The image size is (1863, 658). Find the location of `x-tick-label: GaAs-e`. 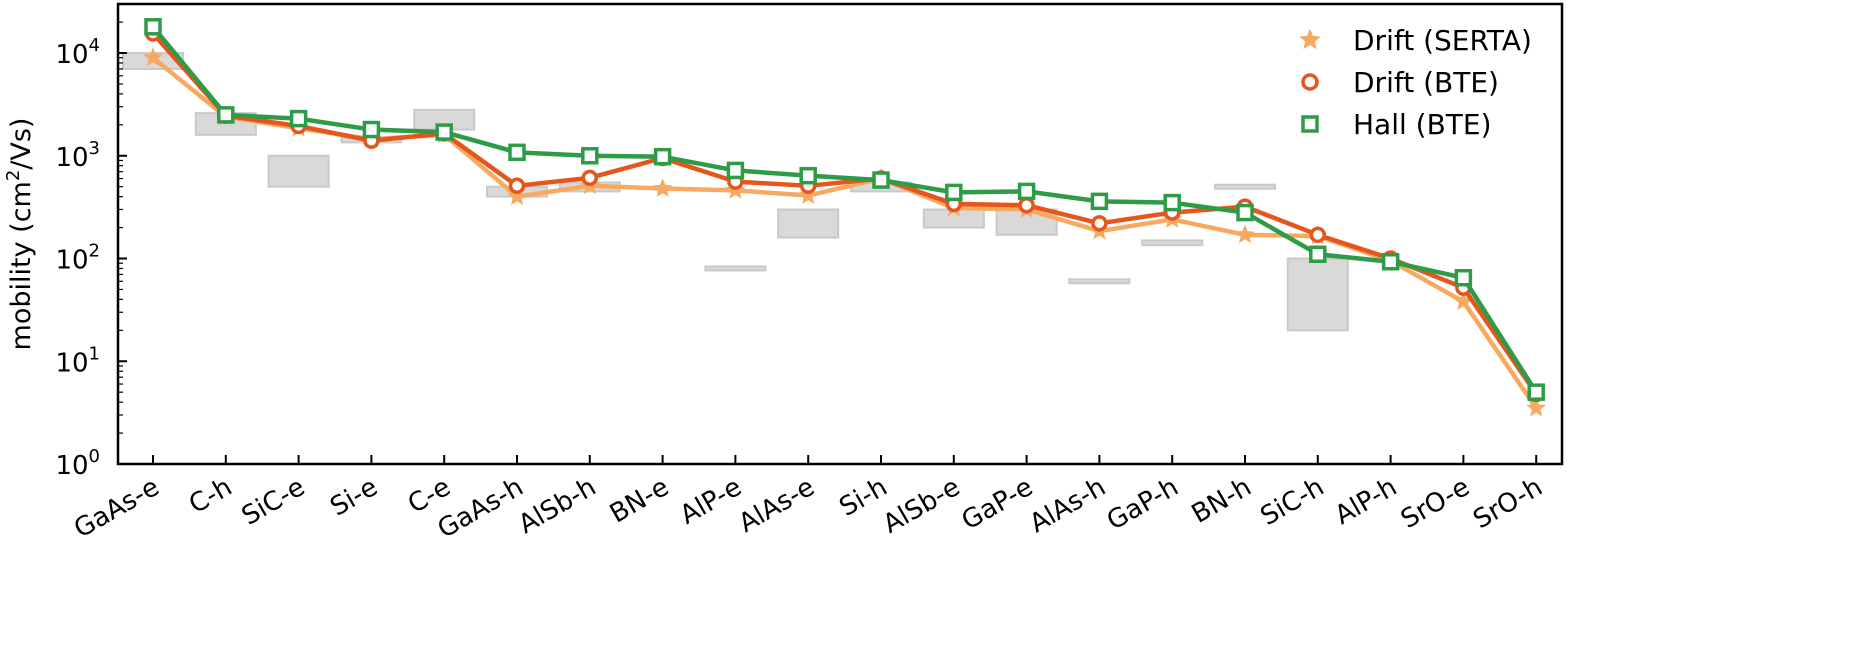

x-tick-label: GaAs-e is located at coordinates (116, 508).